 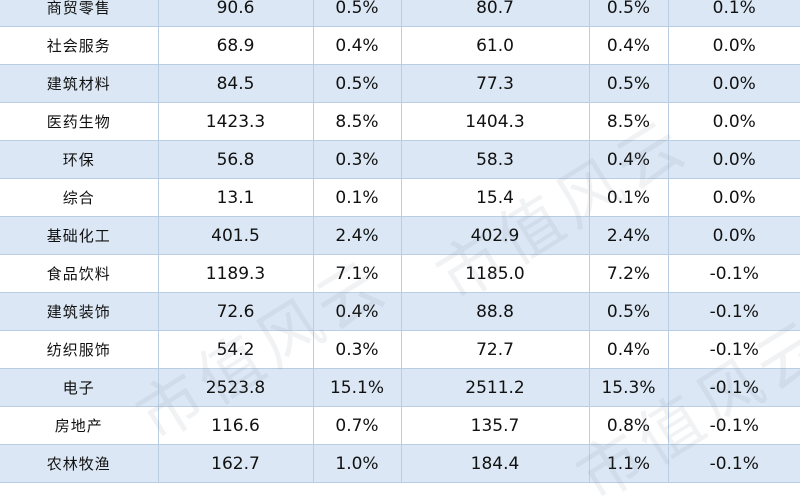 What do you see at coordinates (236, 197) in the screenshot?
I see `value-cell: 13.1` at bounding box center [236, 197].